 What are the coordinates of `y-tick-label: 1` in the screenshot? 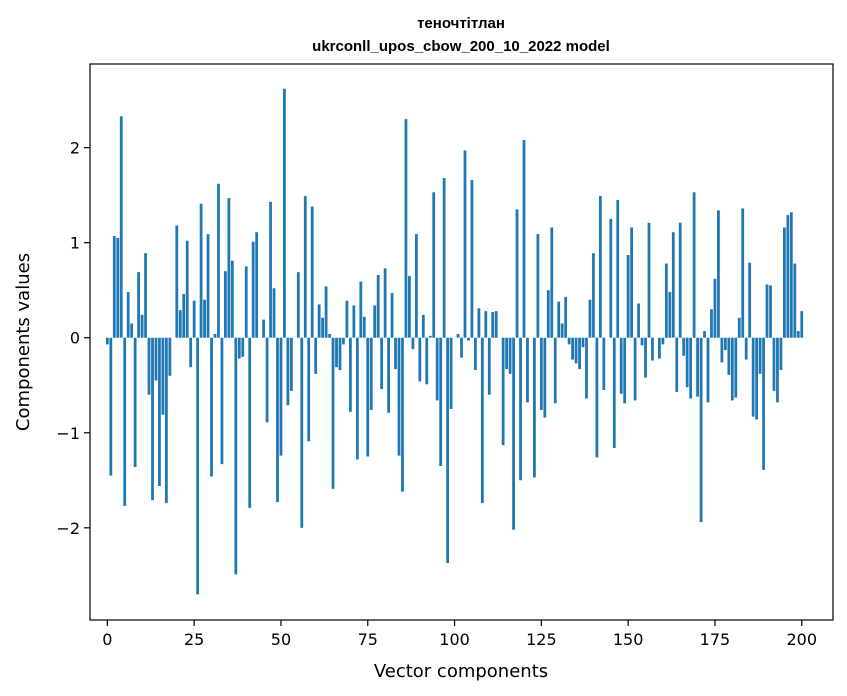 It's located at (75, 243).